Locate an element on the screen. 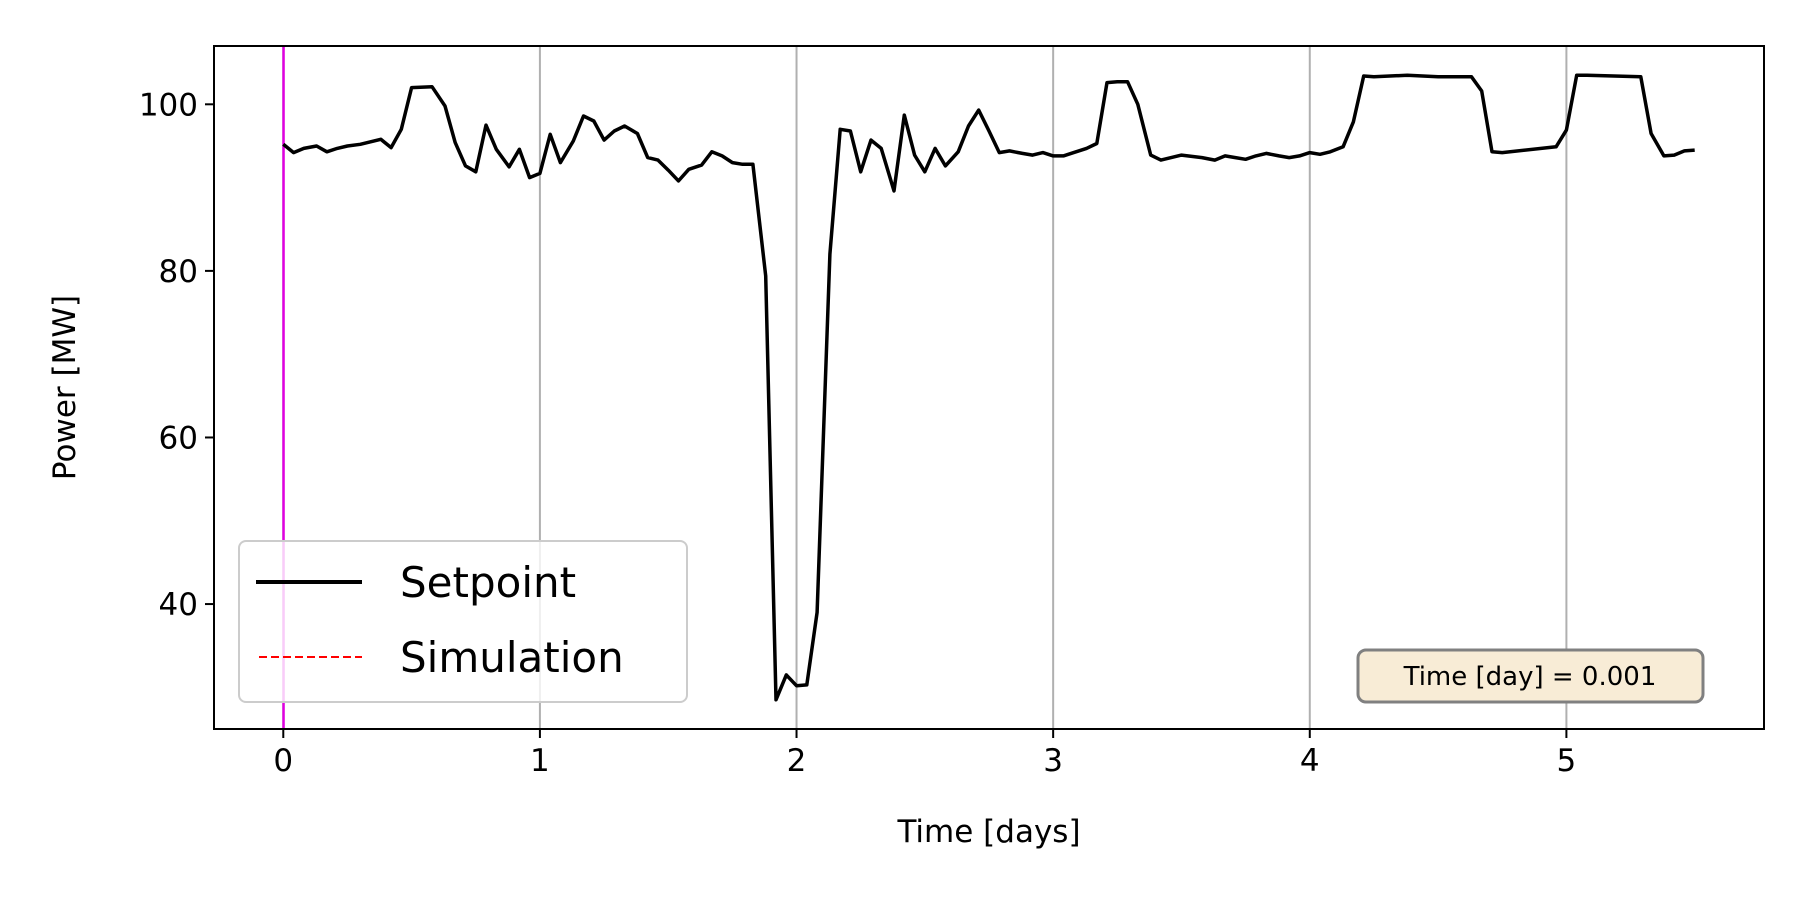 Image resolution: width=1800 pixels, height=900 pixels. time-annotation-box is located at coordinates (1530, 676).